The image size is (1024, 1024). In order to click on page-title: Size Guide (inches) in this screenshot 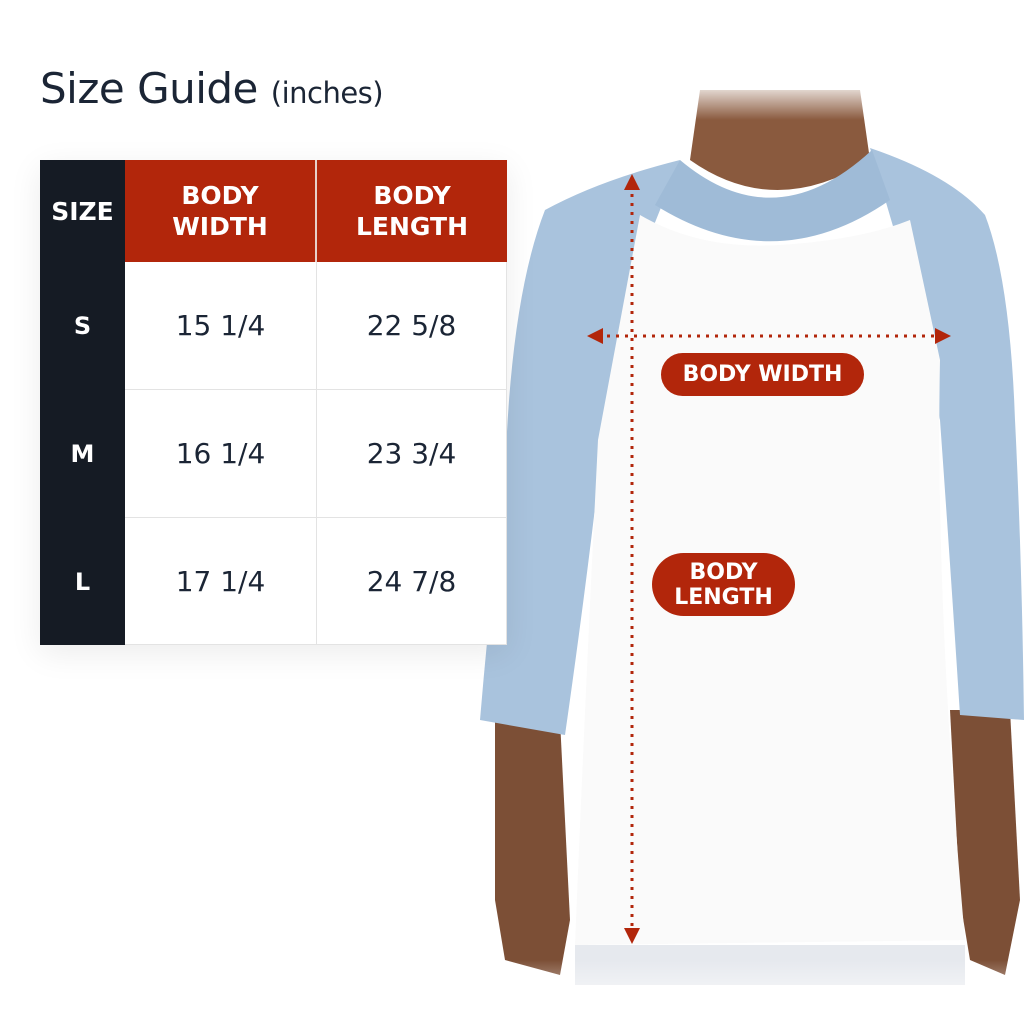, I will do `click(212, 88)`.